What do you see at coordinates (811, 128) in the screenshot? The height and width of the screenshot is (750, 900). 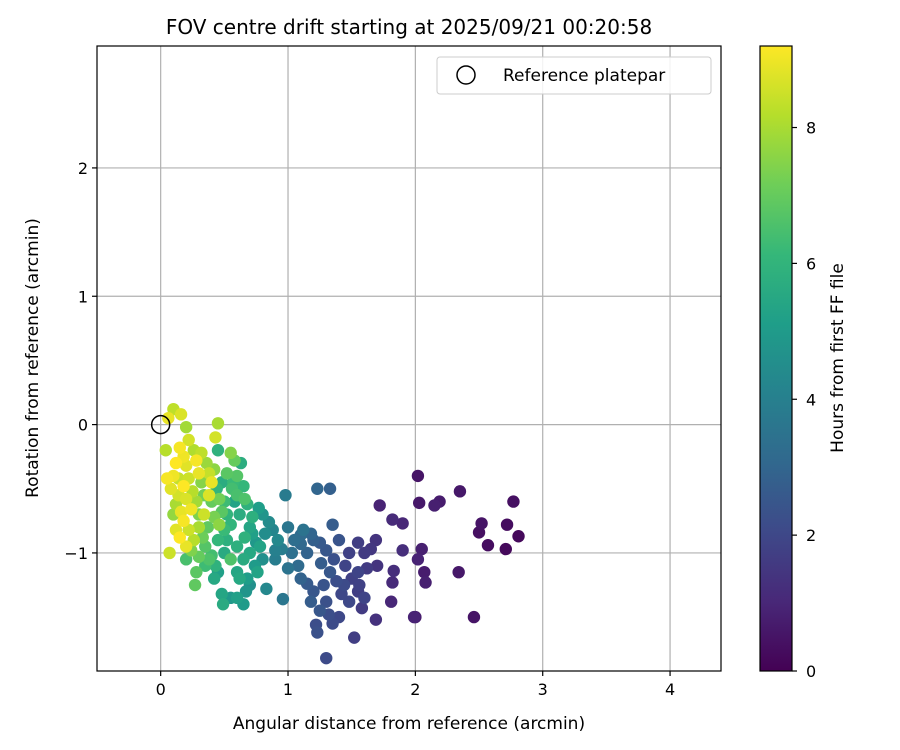 I see `colorbar-tick-label: 8` at bounding box center [811, 128].